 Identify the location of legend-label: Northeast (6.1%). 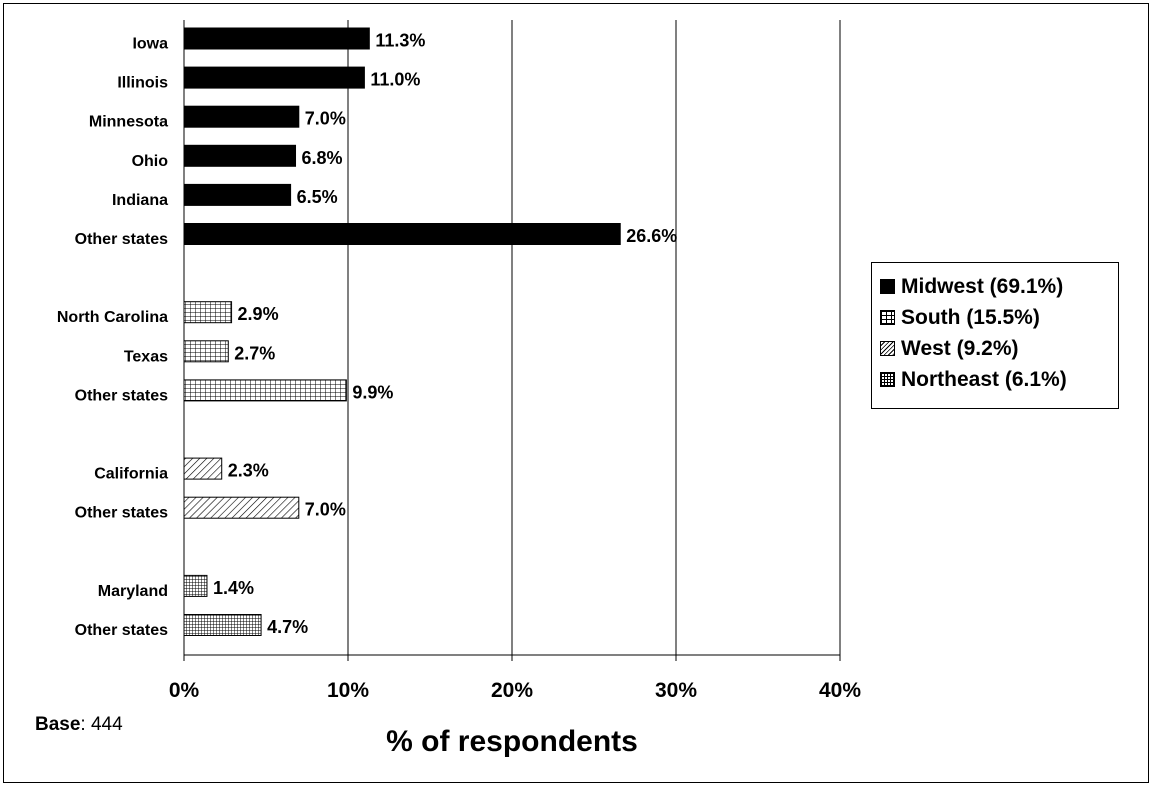
(984, 379).